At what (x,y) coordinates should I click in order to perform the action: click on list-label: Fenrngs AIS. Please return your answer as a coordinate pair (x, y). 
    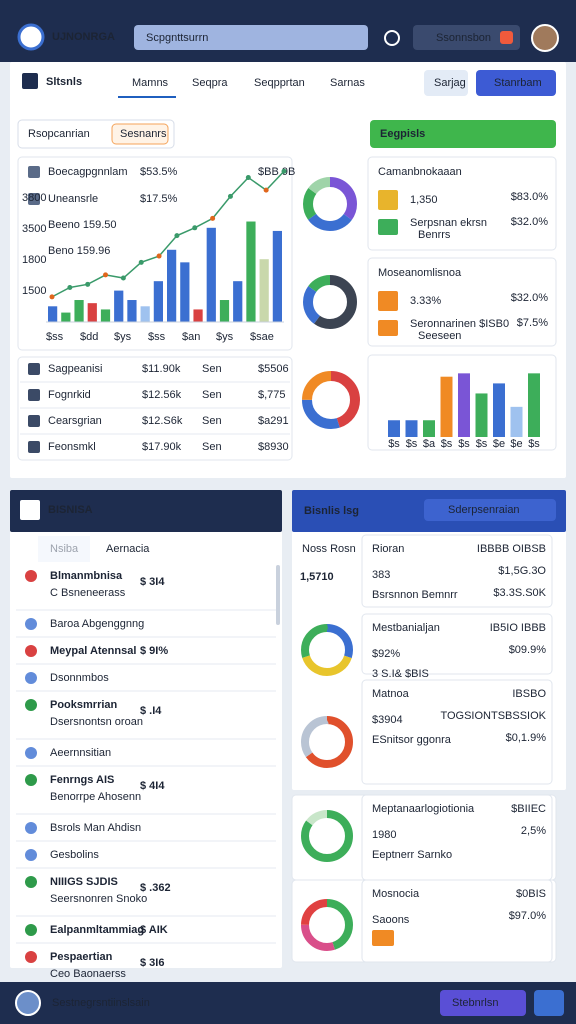
    Looking at the image, I should click on (82, 780).